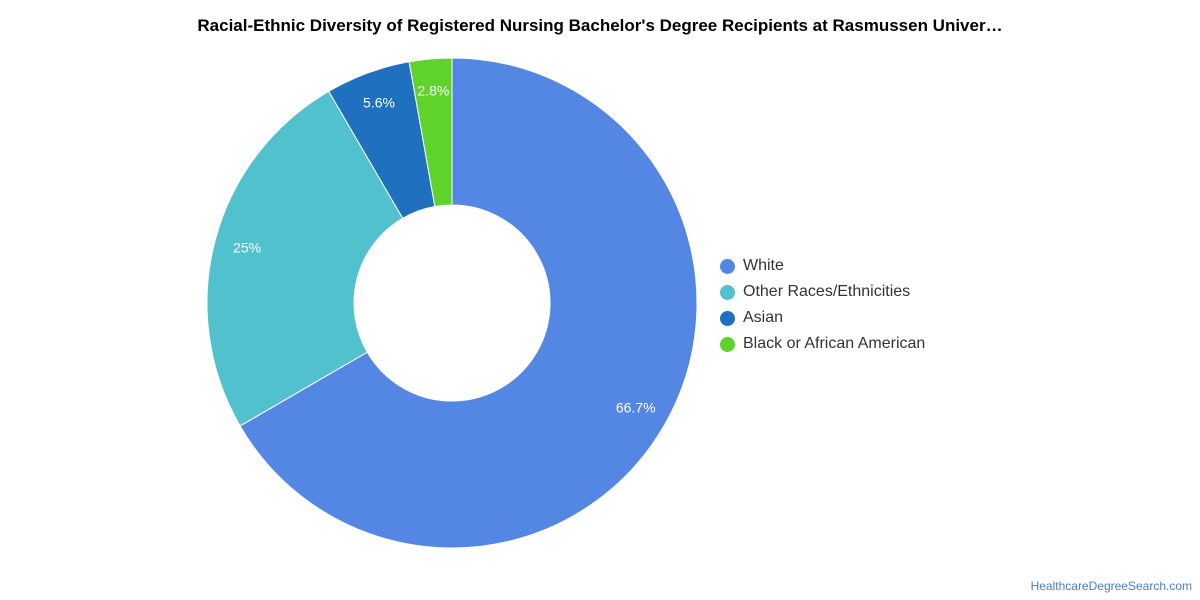 Image resolution: width=1200 pixels, height=600 pixels. What do you see at coordinates (763, 317) in the screenshot?
I see `legend-label-asian: Asian` at bounding box center [763, 317].